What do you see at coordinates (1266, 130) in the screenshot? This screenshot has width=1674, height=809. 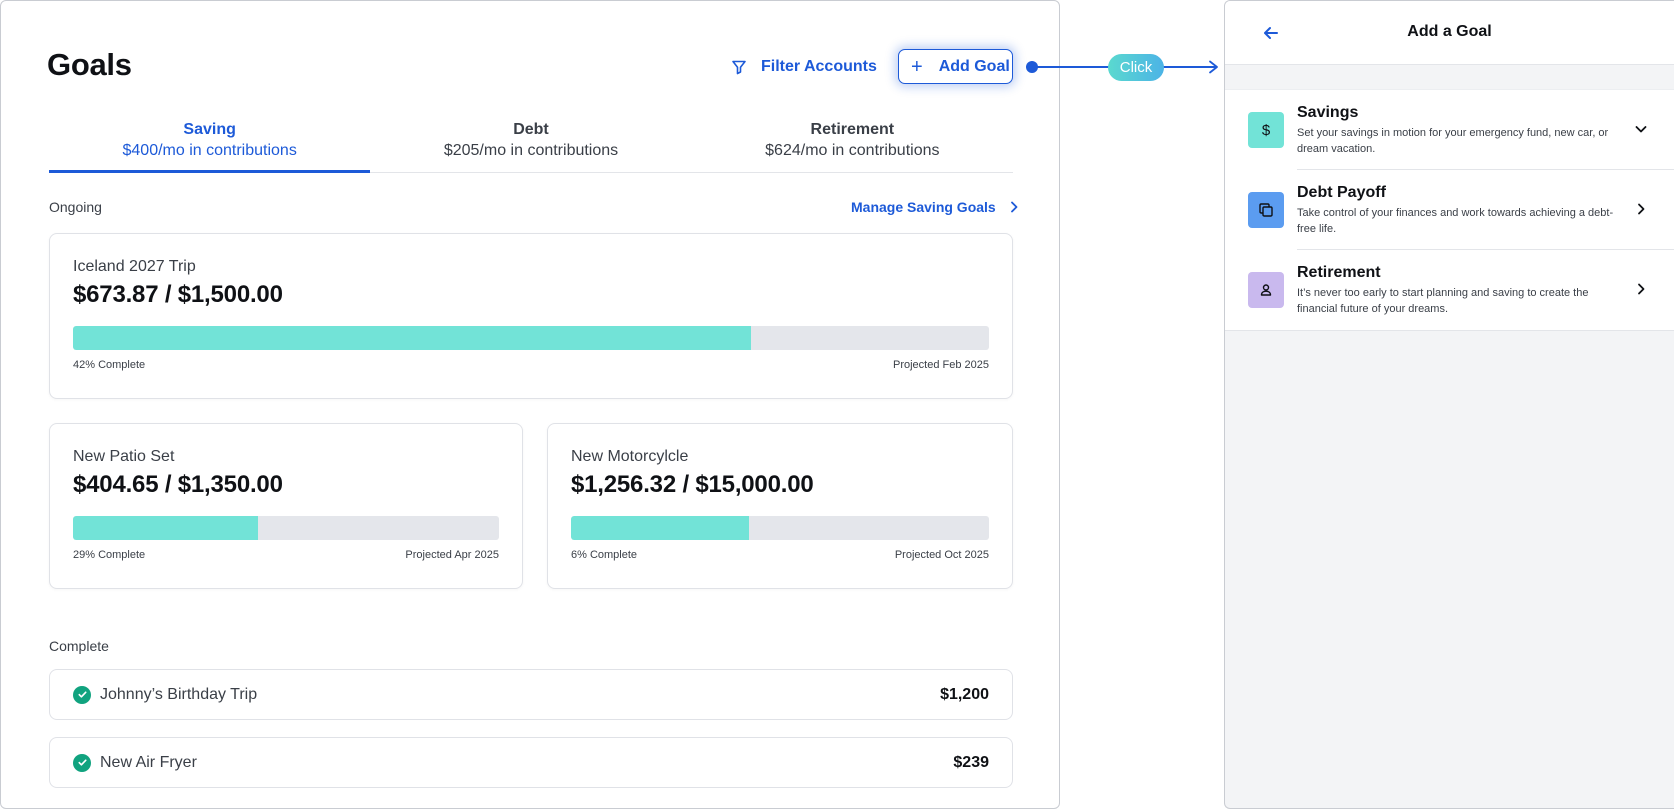 I see `dollar-icon: $` at bounding box center [1266, 130].